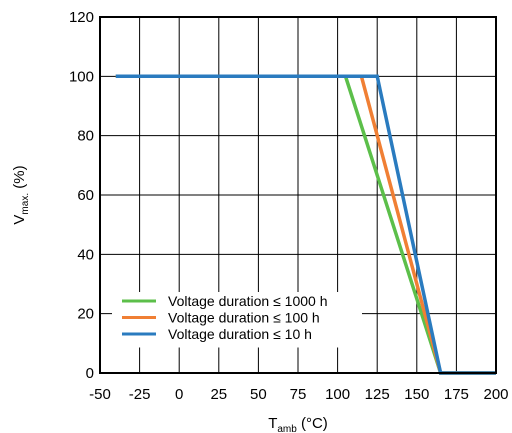 This screenshot has width=512, height=433. Describe the element at coordinates (244, 318) in the screenshot. I see `legend-label: Voltage duration ≤ 100 h` at that location.